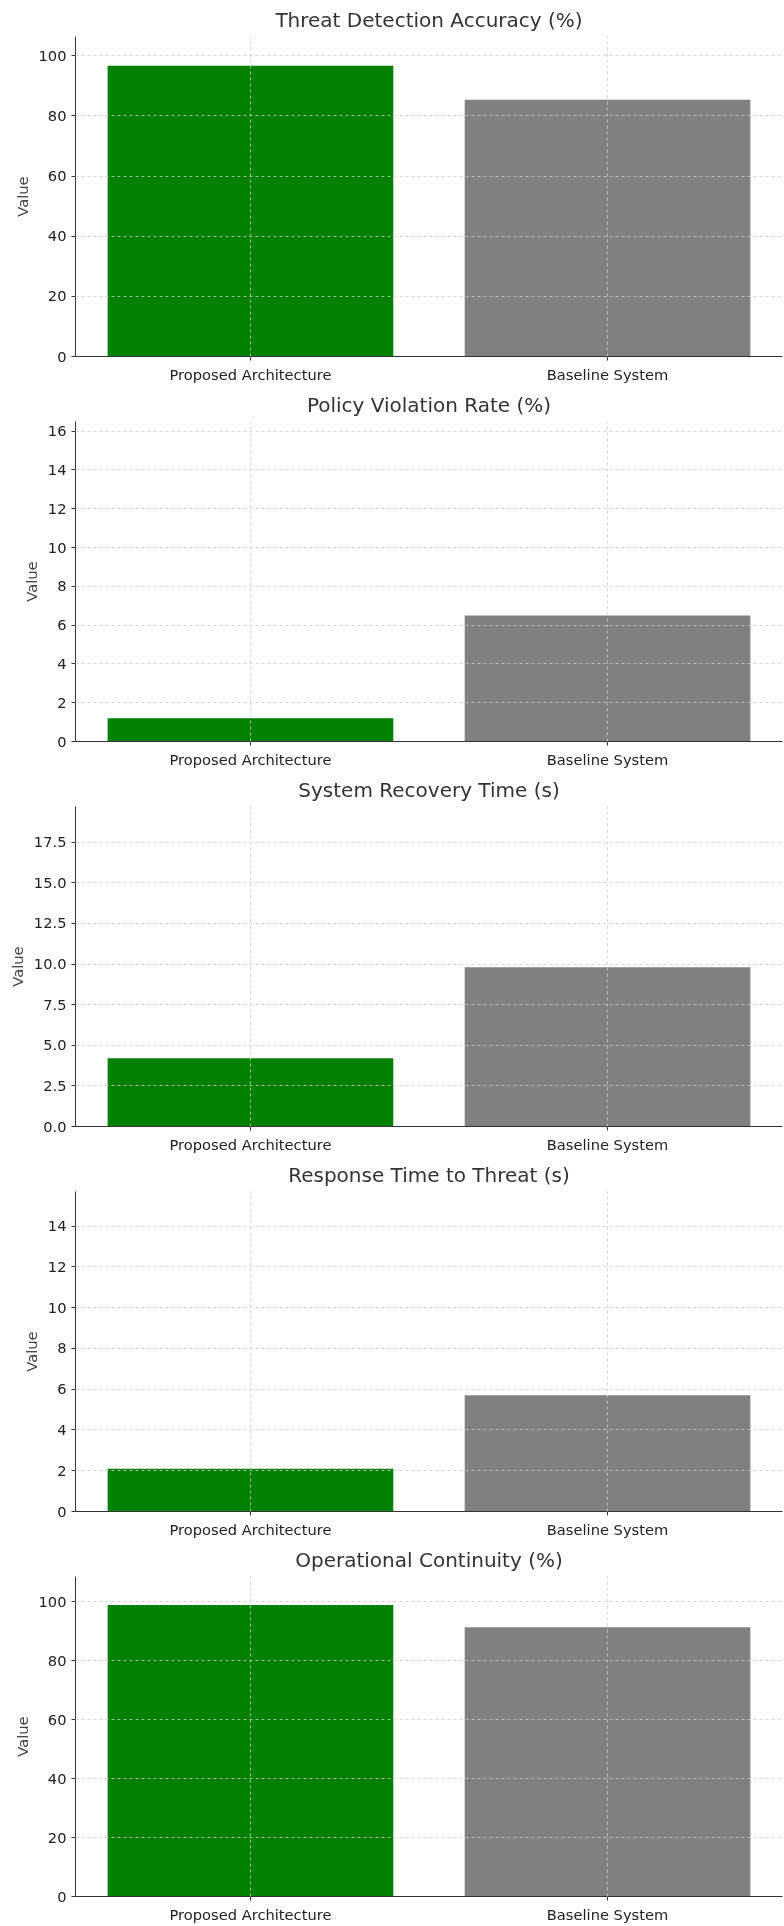 This screenshot has height=1926, width=784. Describe the element at coordinates (57, 431) in the screenshot. I see `y-tick-label: 16` at that location.